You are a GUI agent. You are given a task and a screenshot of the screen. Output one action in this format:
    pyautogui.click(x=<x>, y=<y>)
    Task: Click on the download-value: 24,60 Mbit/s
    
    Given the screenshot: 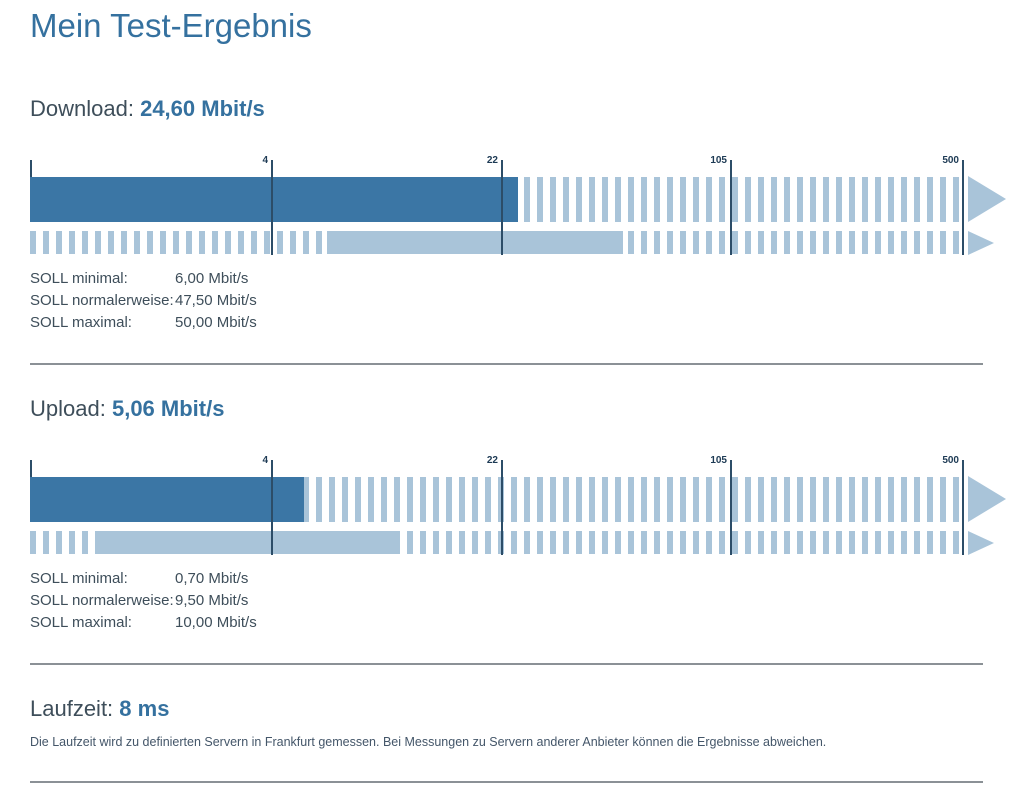 What is the action you would take?
    pyautogui.click(x=202, y=108)
    